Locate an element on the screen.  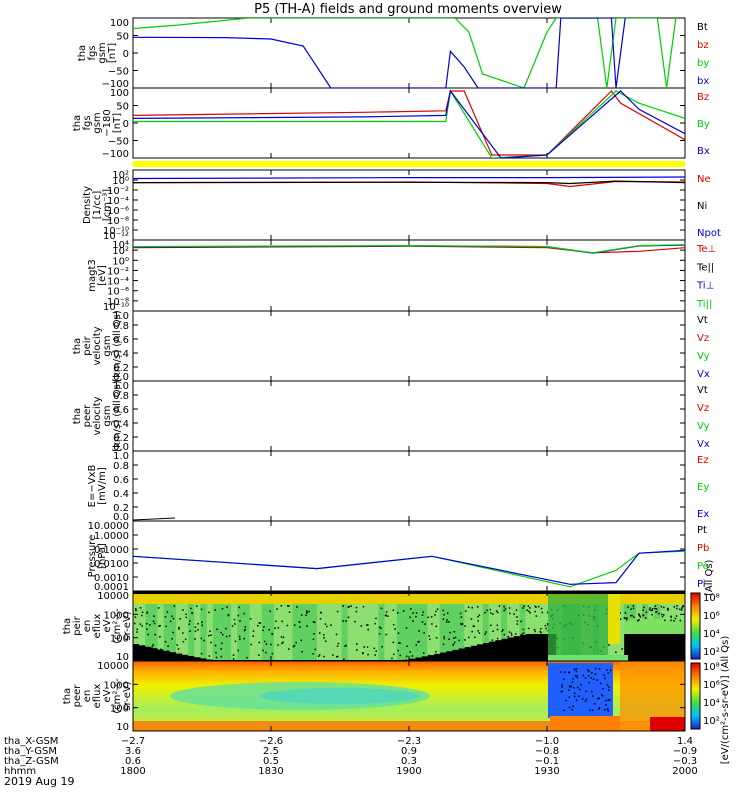
y-tick-label: 10.0000 is located at coordinates (108, 526).